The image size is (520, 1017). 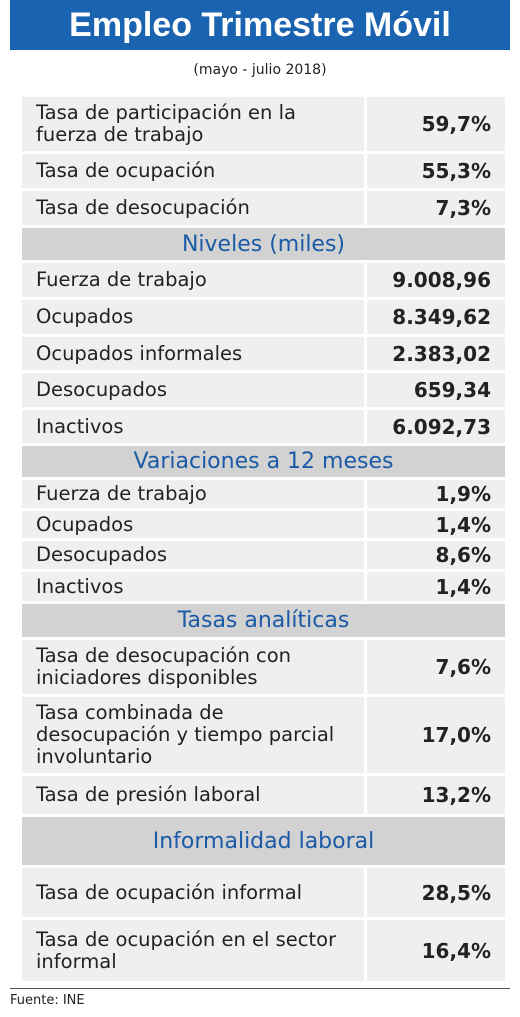 What do you see at coordinates (260, 988) in the screenshot?
I see `rule` at bounding box center [260, 988].